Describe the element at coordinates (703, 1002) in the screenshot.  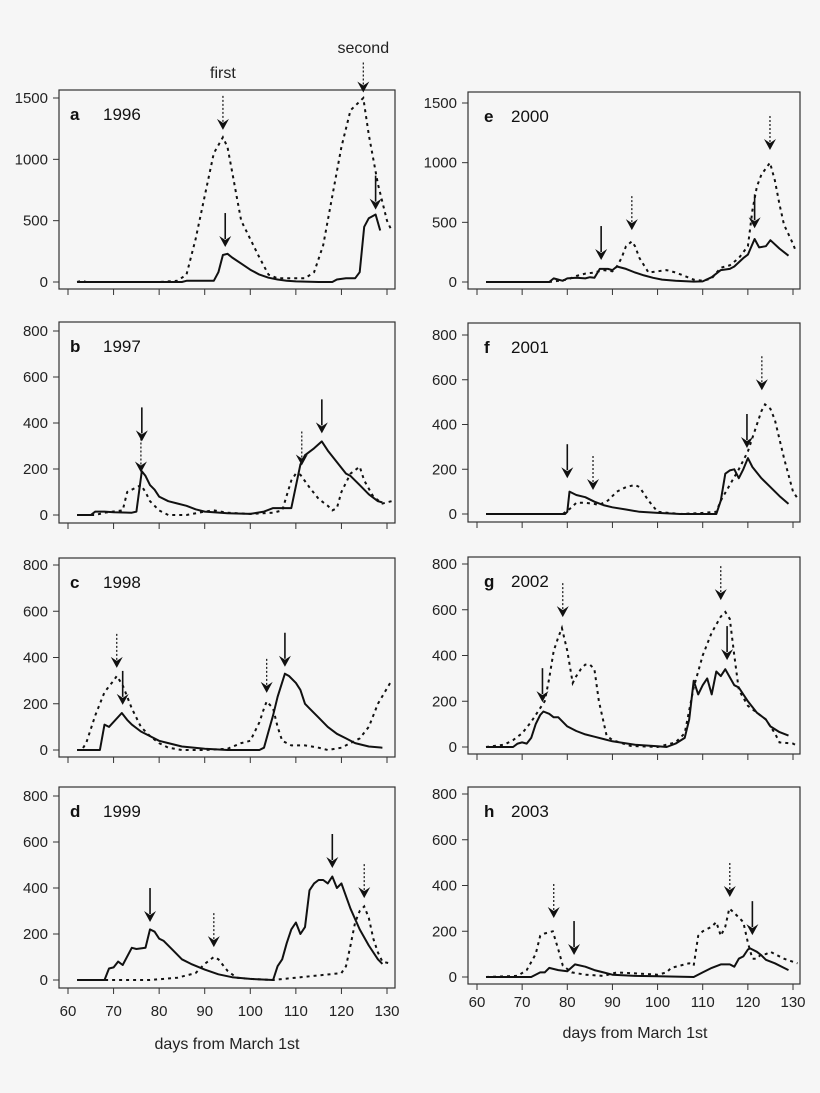
I see `x-tick-label: 110` at that location.